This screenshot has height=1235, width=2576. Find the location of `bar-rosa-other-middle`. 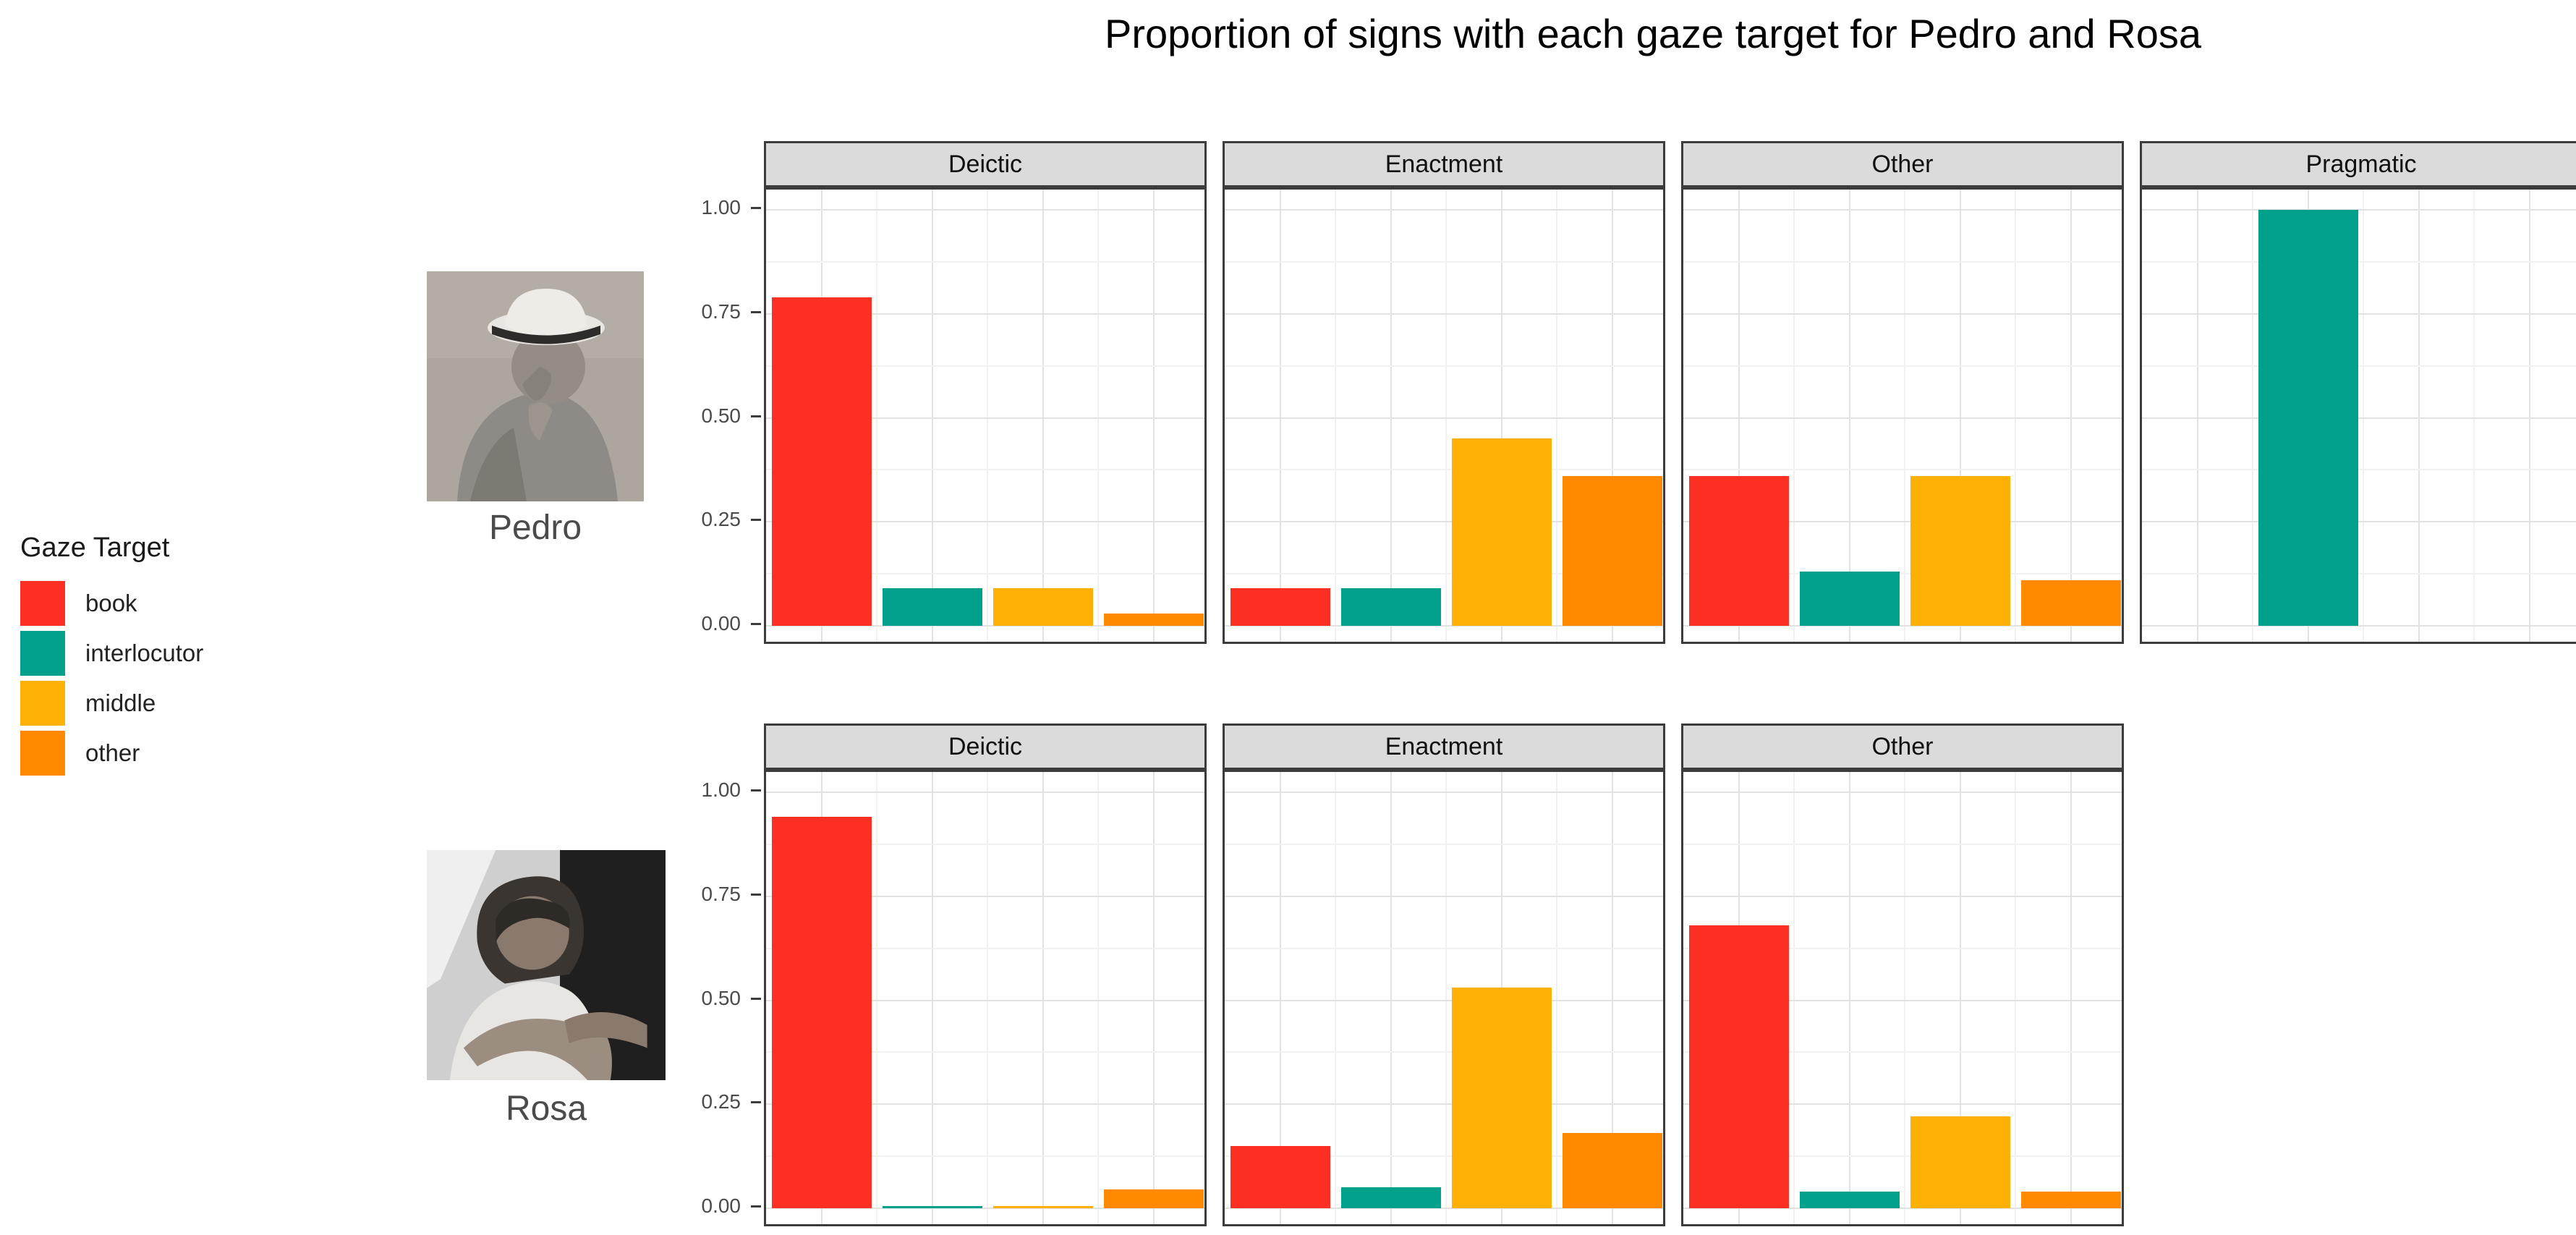

bar-rosa-other-middle is located at coordinates (1960, 1162).